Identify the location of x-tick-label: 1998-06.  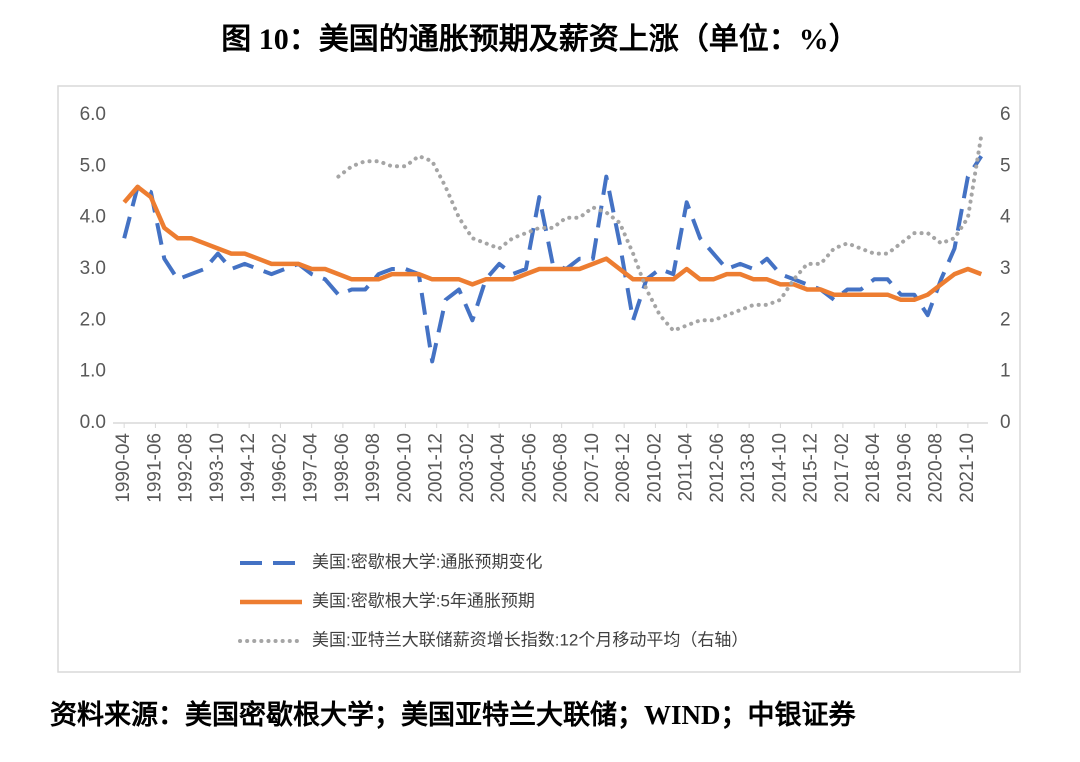
(342, 468).